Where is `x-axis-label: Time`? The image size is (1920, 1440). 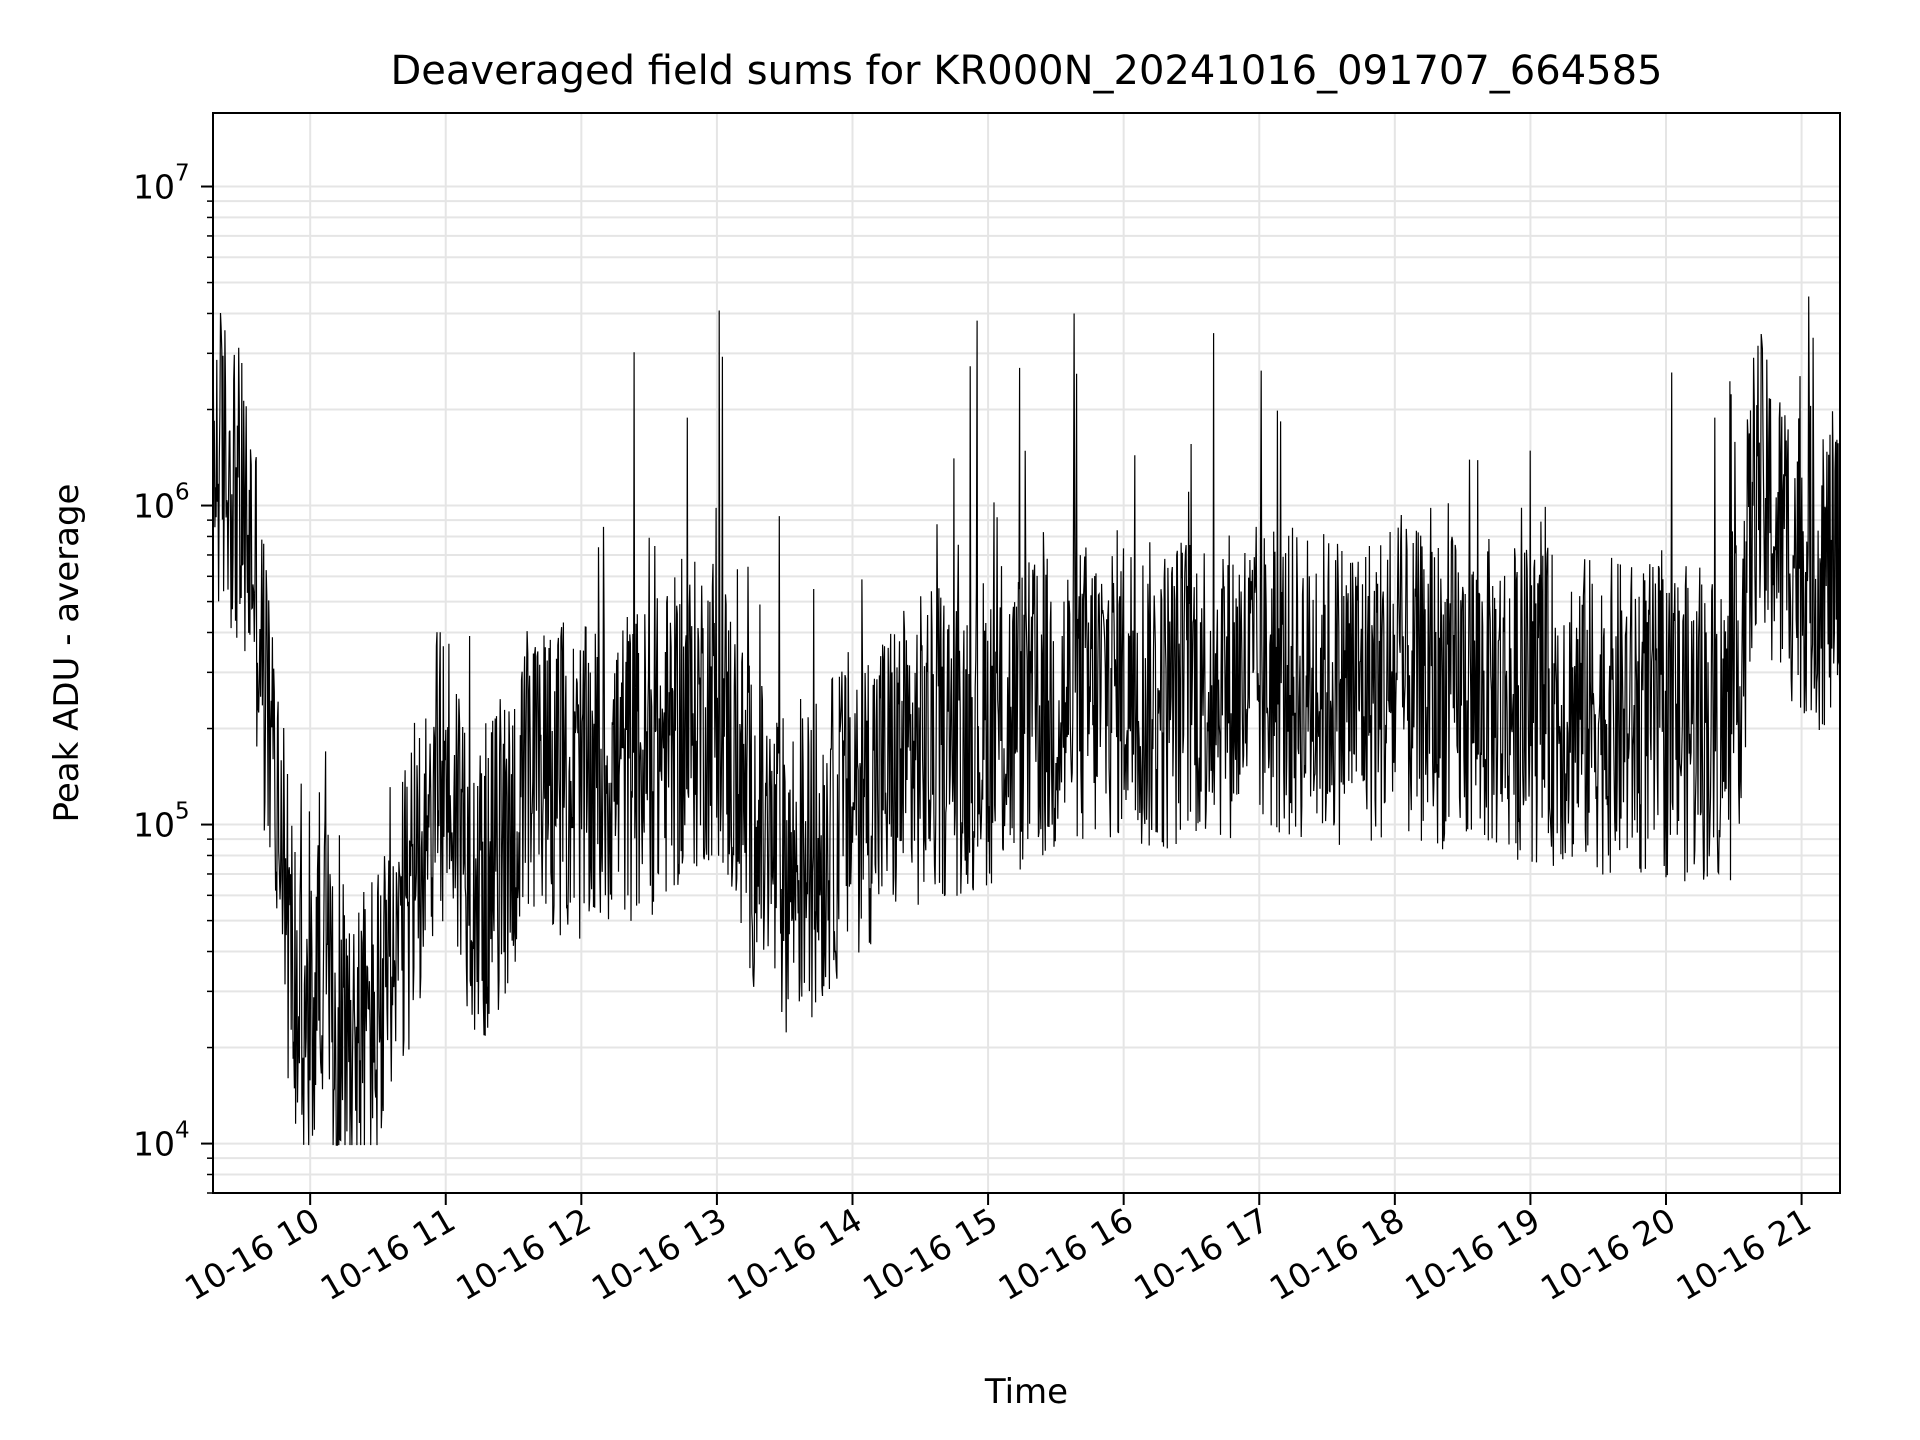 x-axis-label: Time is located at coordinates (1026, 1392).